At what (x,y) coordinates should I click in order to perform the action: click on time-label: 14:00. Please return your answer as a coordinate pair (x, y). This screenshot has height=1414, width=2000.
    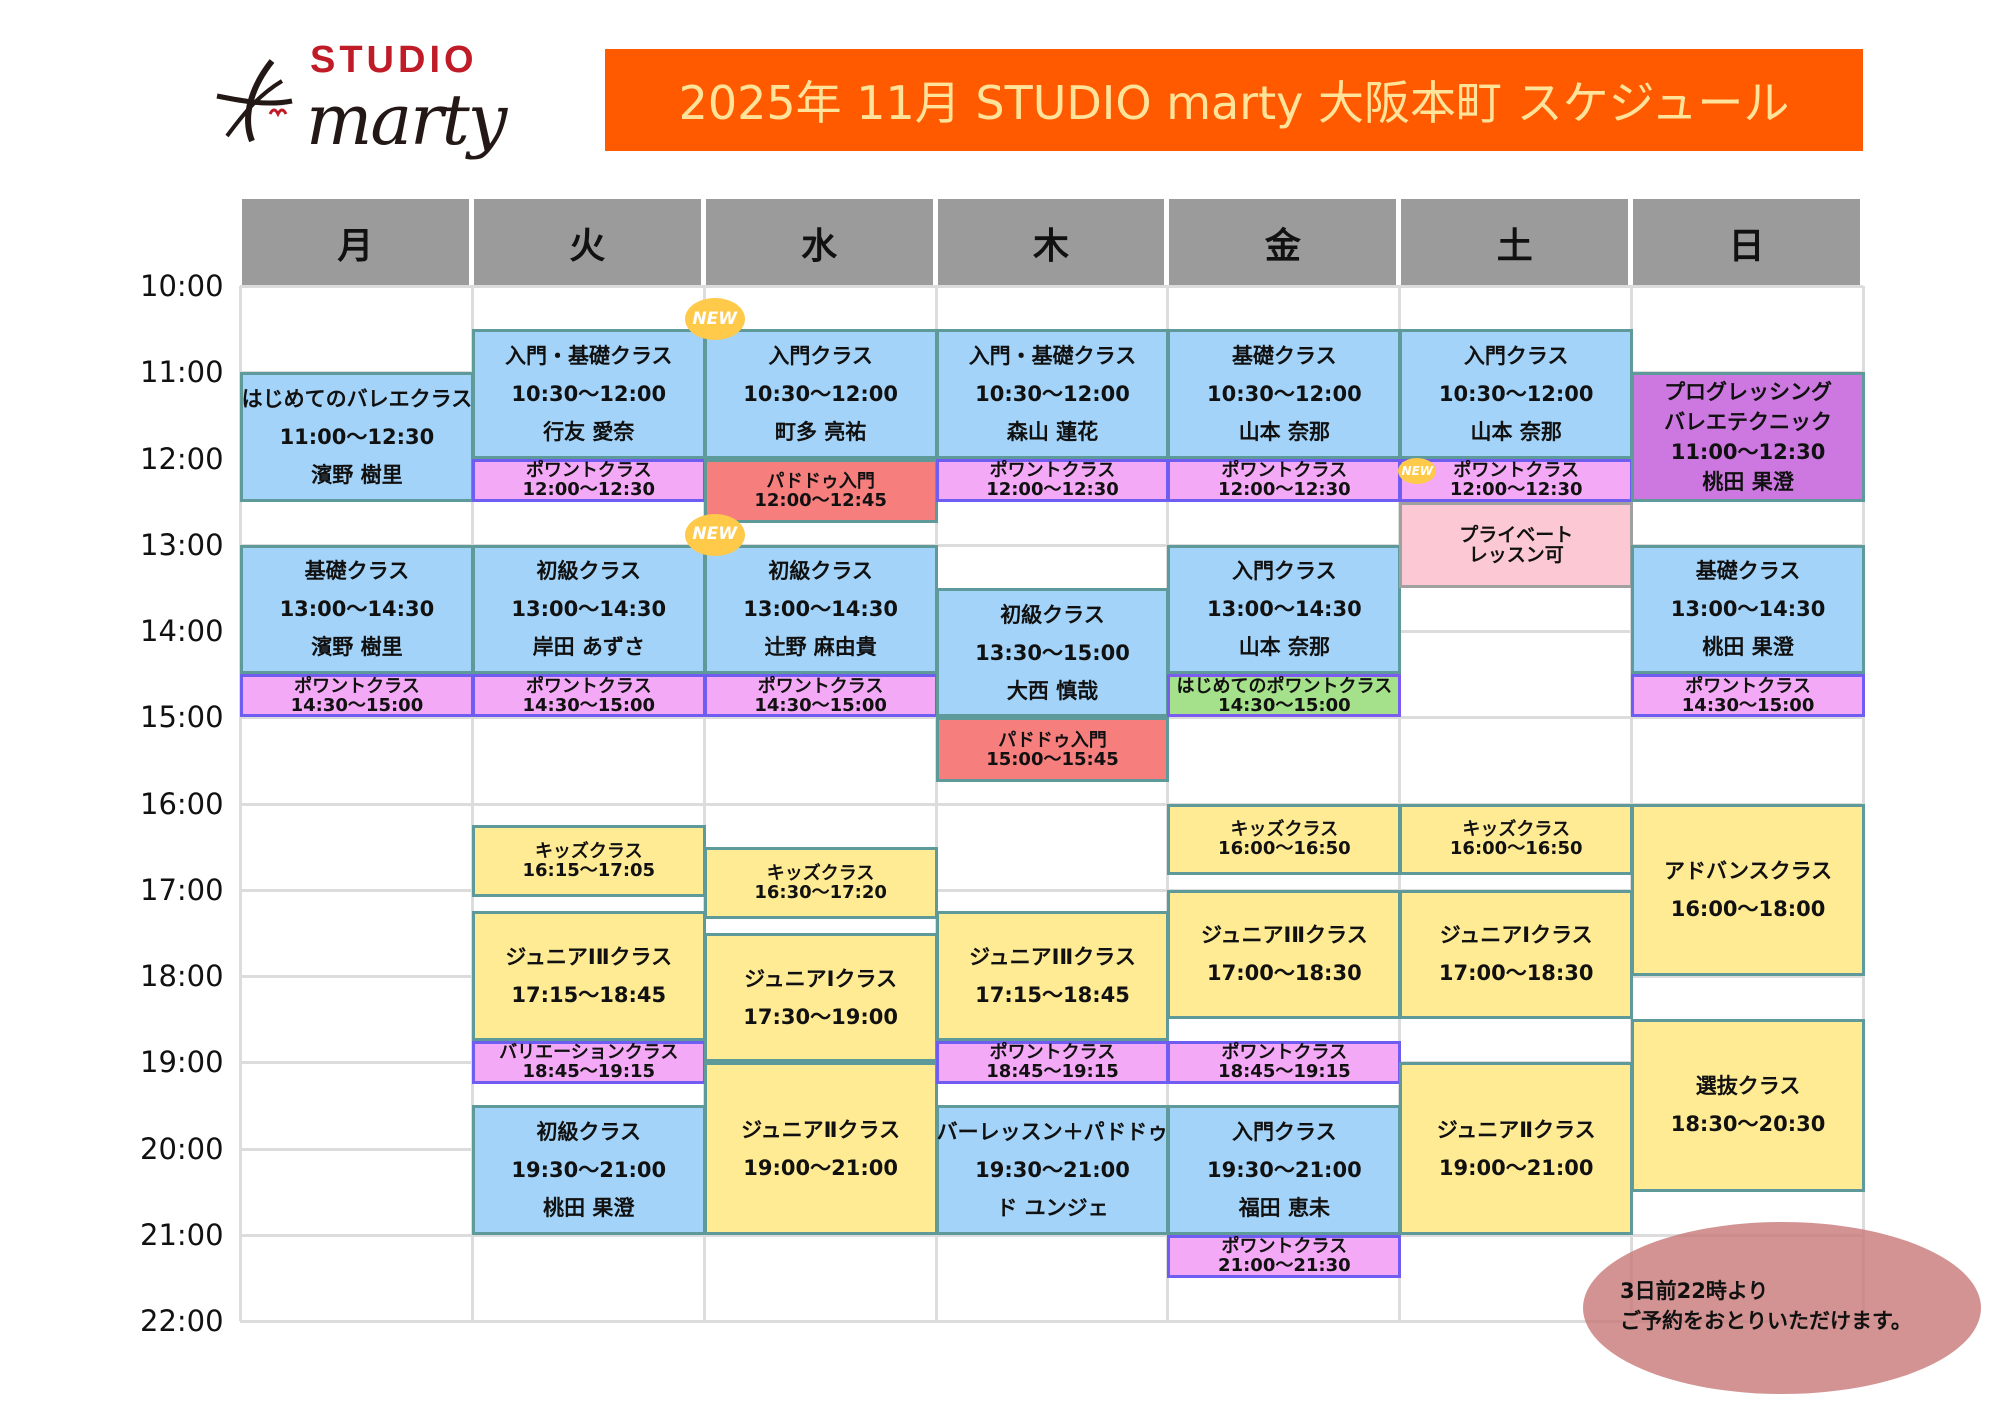
    Looking at the image, I should click on (182, 631).